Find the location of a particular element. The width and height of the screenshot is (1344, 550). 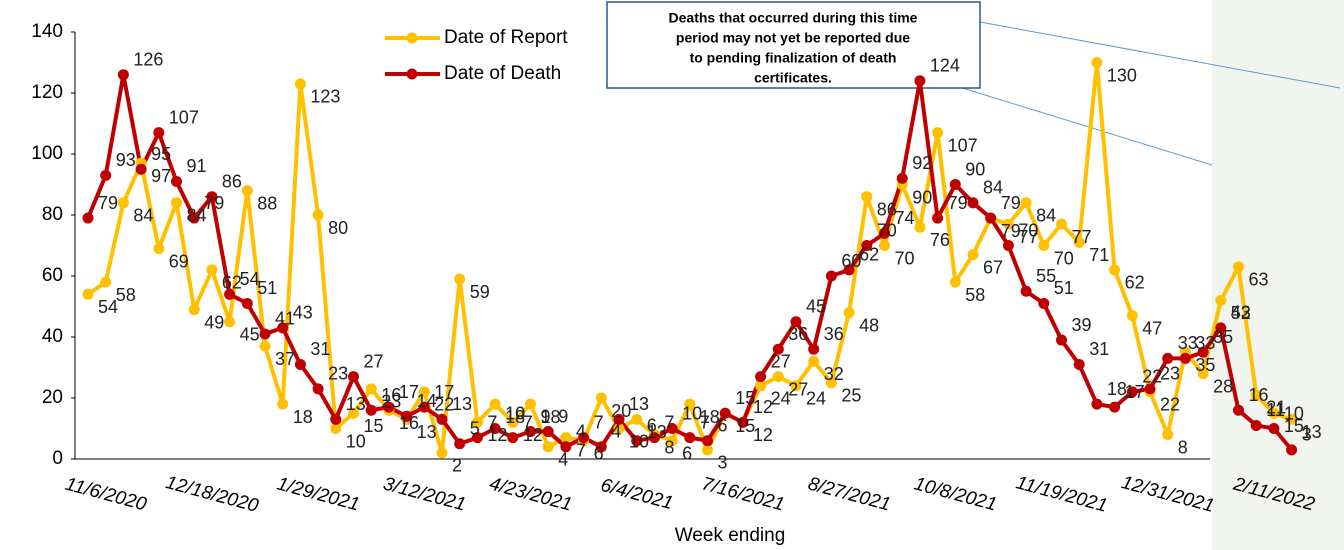

pending-region is located at coordinates (1278, 275).